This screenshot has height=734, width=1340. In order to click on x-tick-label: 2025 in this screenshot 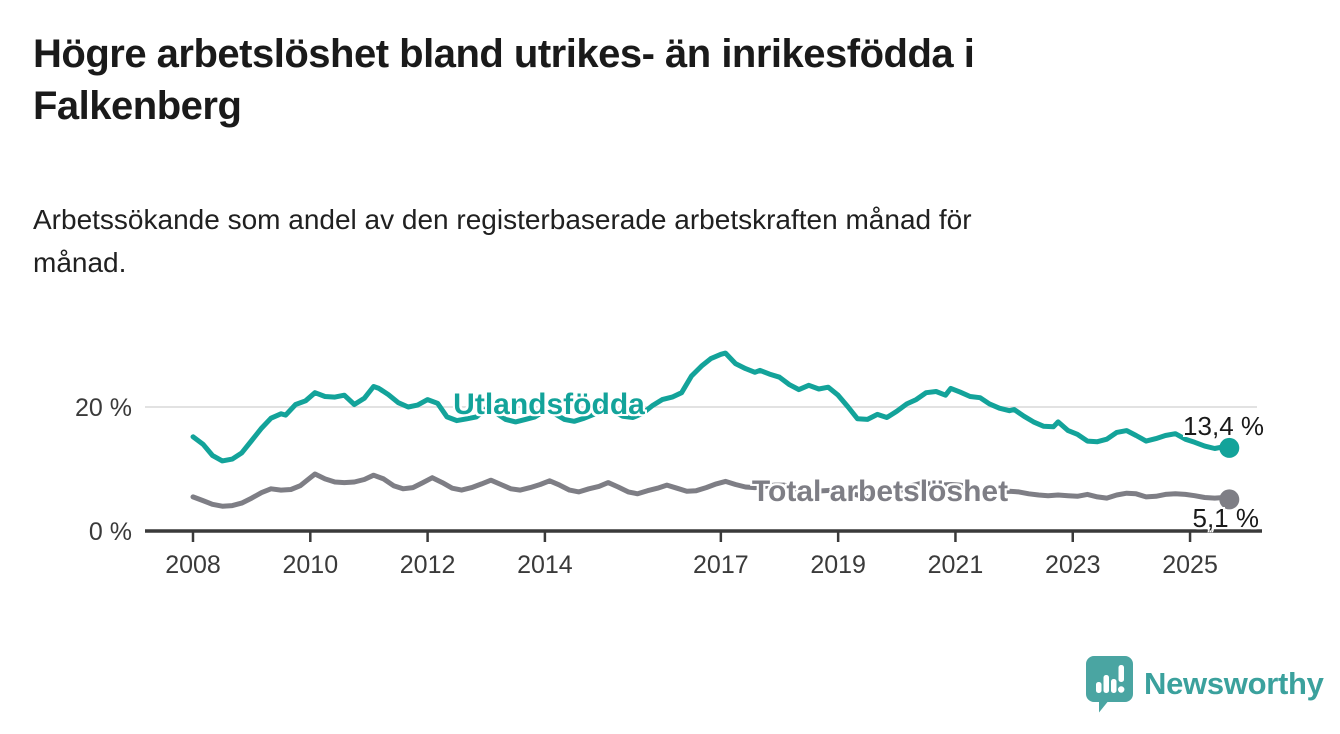, I will do `click(1190, 565)`.